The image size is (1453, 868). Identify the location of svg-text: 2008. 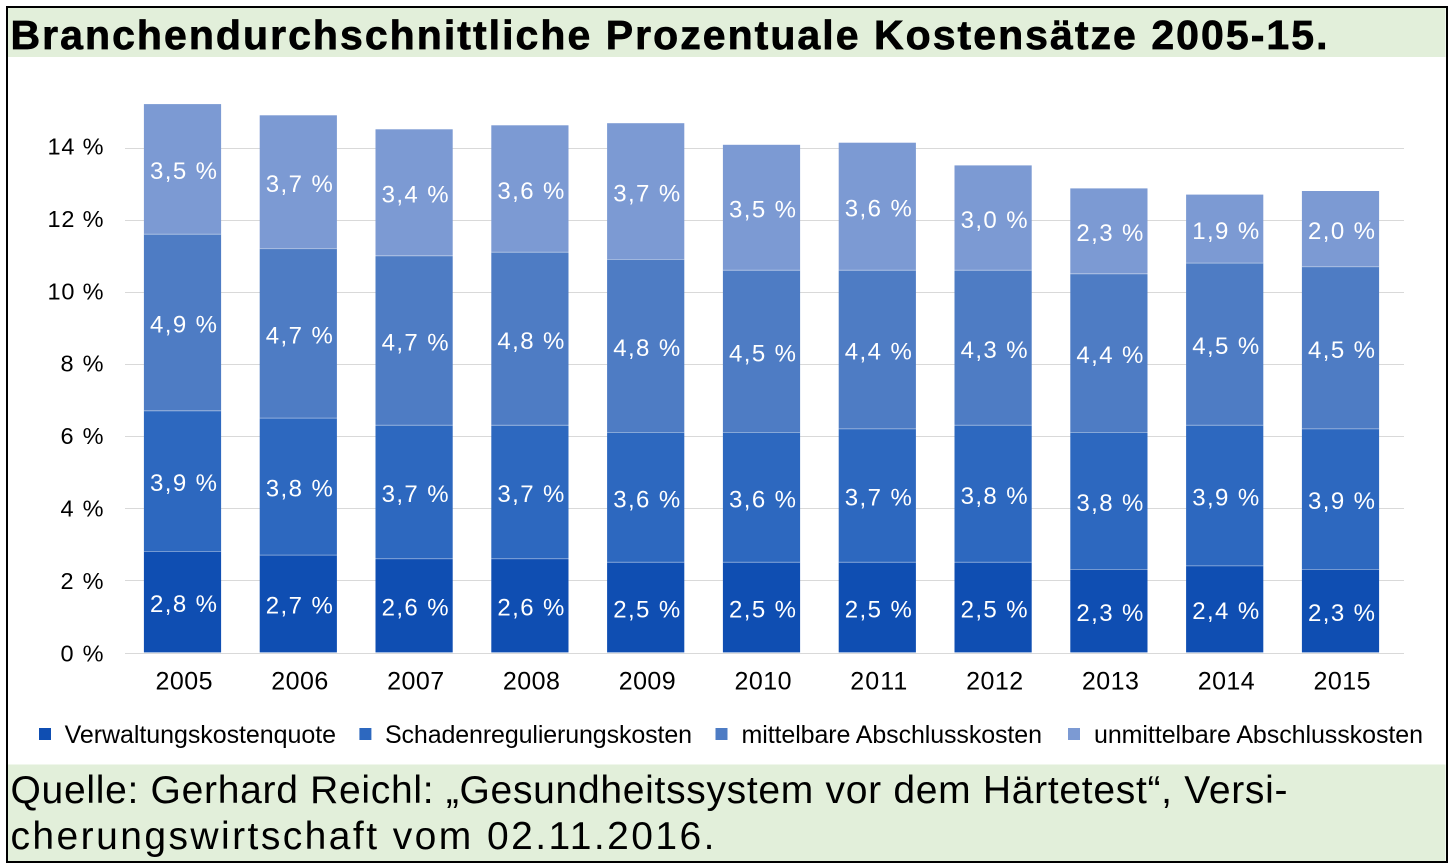
(531, 682).